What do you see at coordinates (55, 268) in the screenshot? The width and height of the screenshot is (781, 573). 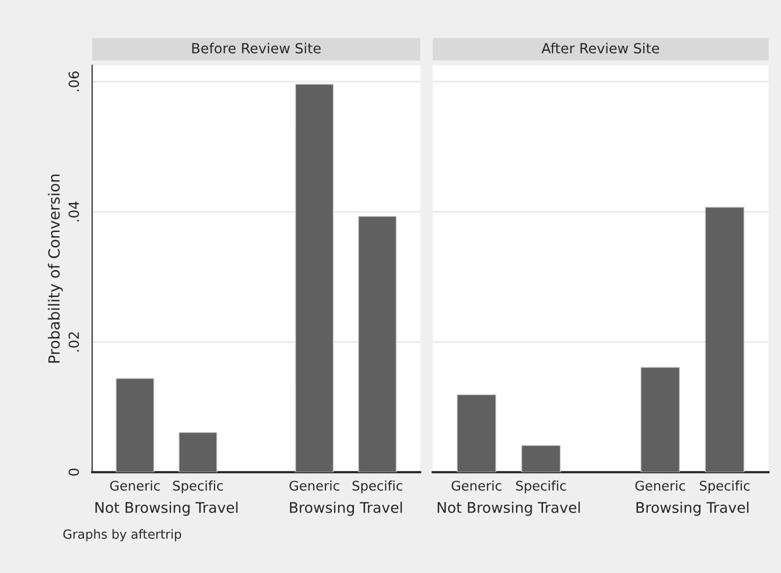 I see `y-axis-title: Probability of Conversion` at bounding box center [55, 268].